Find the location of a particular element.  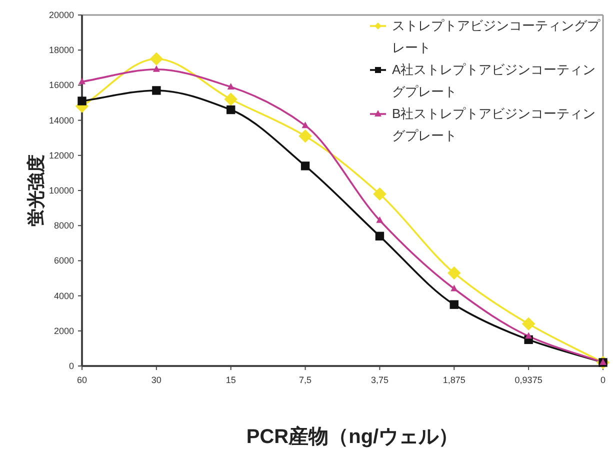

x-tick-label: 3,75 is located at coordinates (379, 380).